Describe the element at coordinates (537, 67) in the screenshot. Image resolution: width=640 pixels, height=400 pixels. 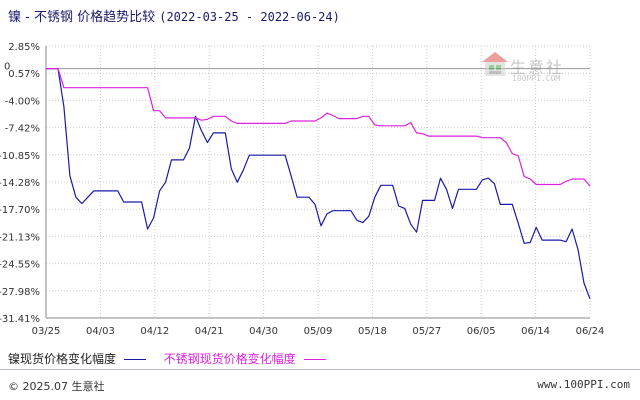
I see `watermark-name: 生意社` at that location.